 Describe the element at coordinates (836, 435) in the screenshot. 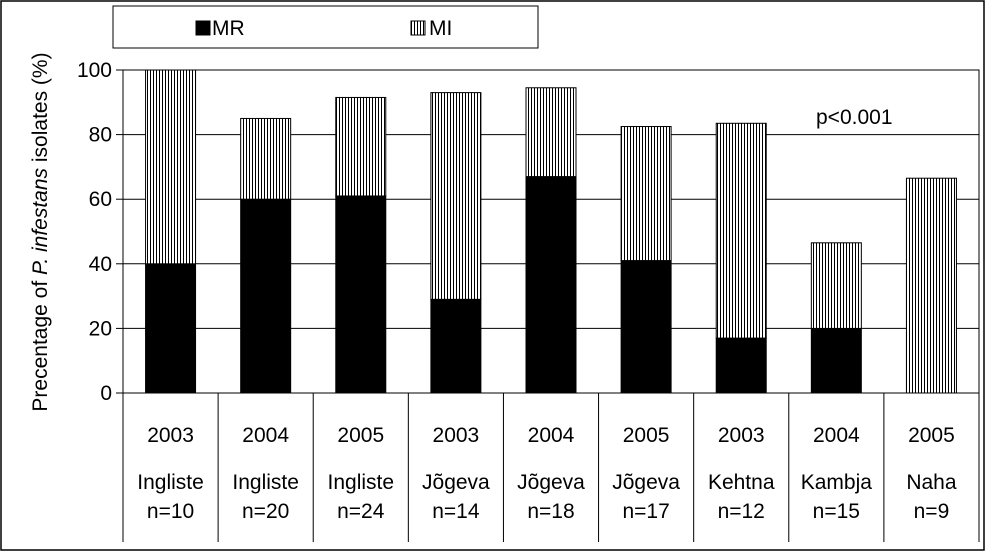

I see `x-label-year-7: 2004` at that location.